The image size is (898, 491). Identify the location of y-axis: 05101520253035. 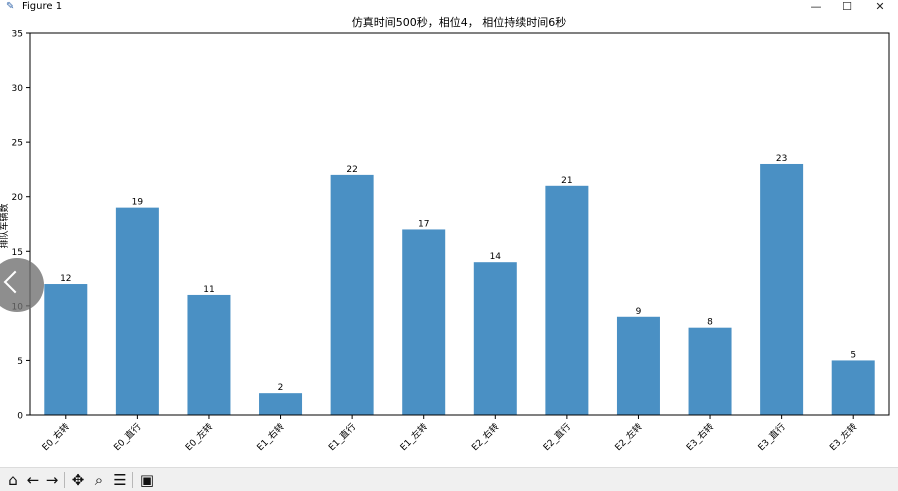
(21, 226).